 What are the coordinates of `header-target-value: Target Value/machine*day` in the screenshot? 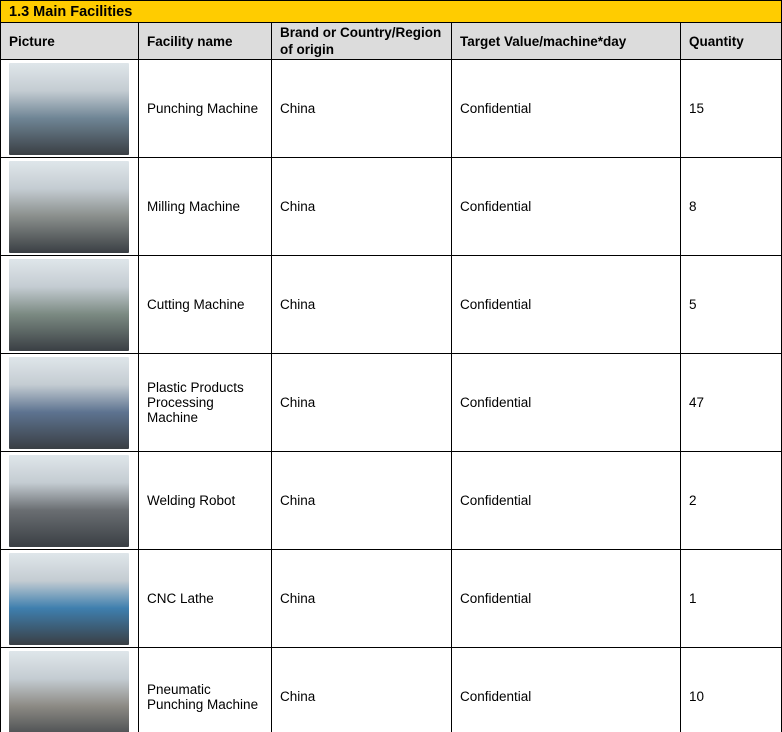 It's located at (566, 41).